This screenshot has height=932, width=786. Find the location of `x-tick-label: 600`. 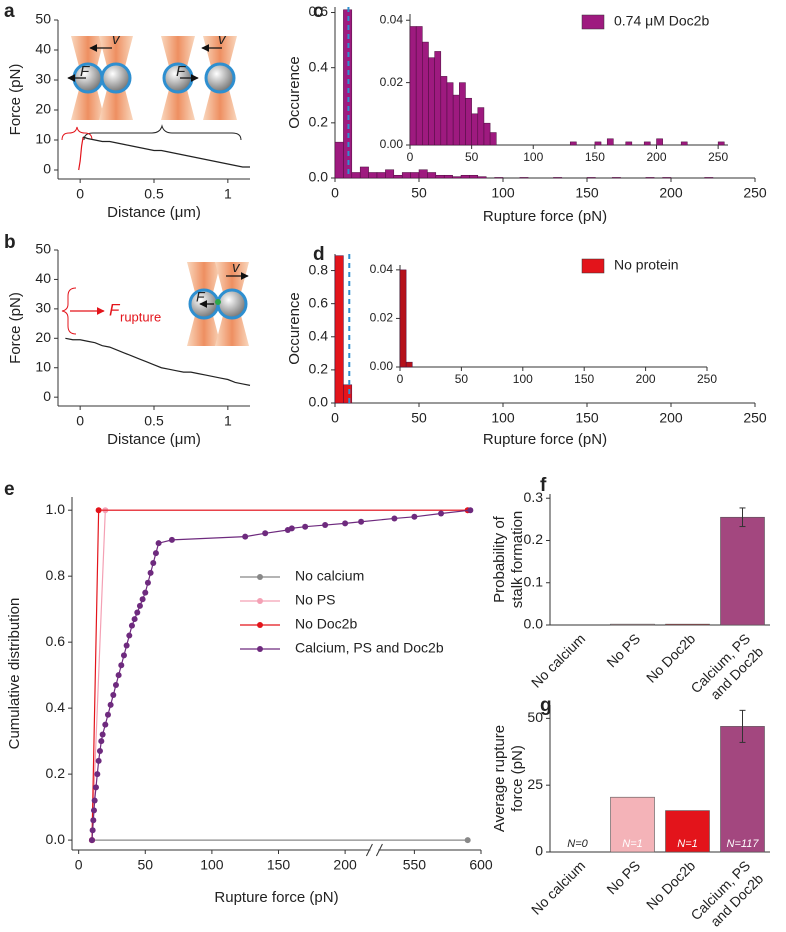

x-tick-label: 600 is located at coordinates (481, 865).